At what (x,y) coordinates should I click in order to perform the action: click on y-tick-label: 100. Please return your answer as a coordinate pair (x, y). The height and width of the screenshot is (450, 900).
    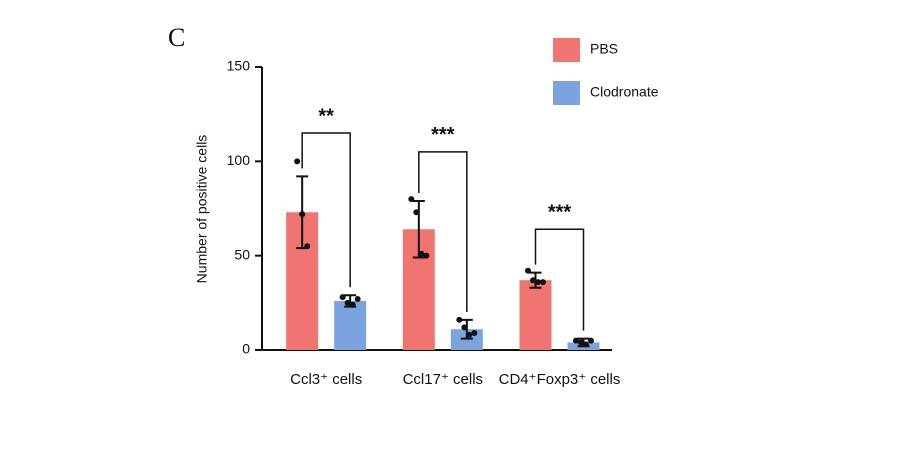
    Looking at the image, I should click on (239, 160).